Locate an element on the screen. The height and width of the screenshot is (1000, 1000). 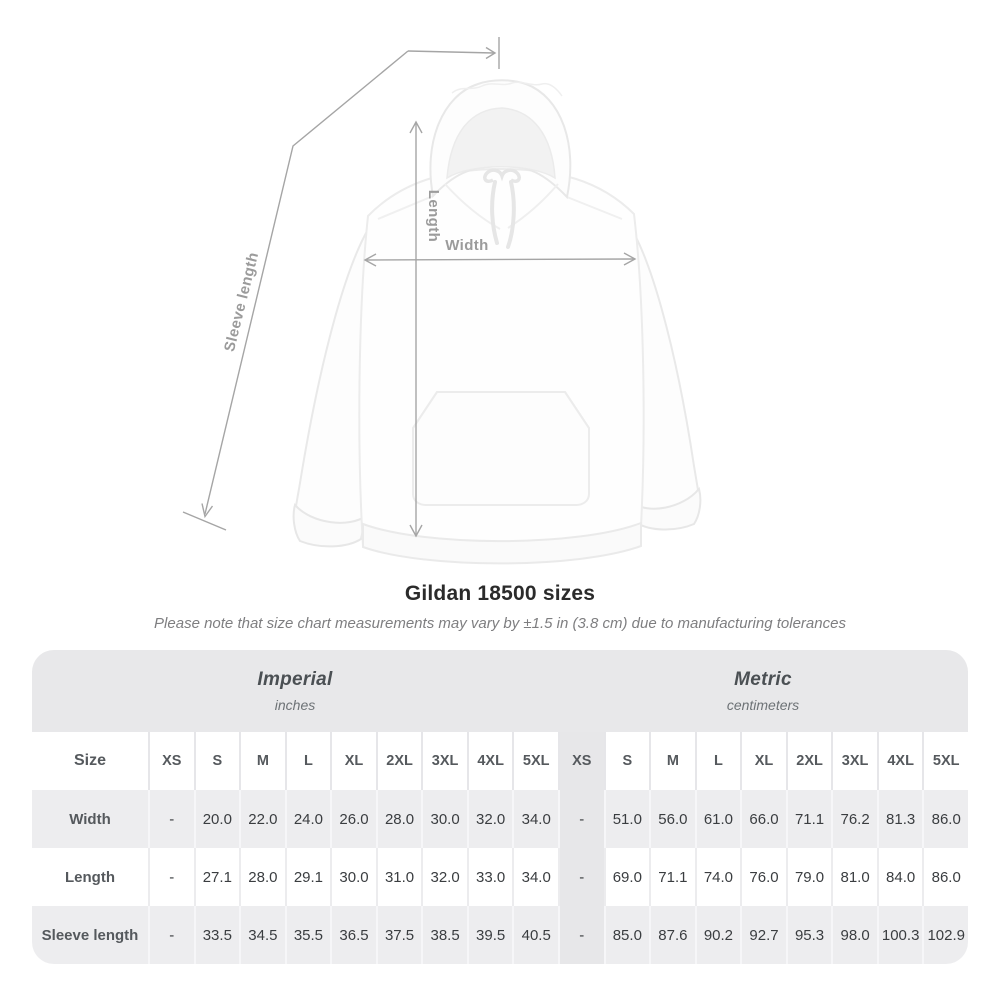
length-label: Length is located at coordinates (433, 216).